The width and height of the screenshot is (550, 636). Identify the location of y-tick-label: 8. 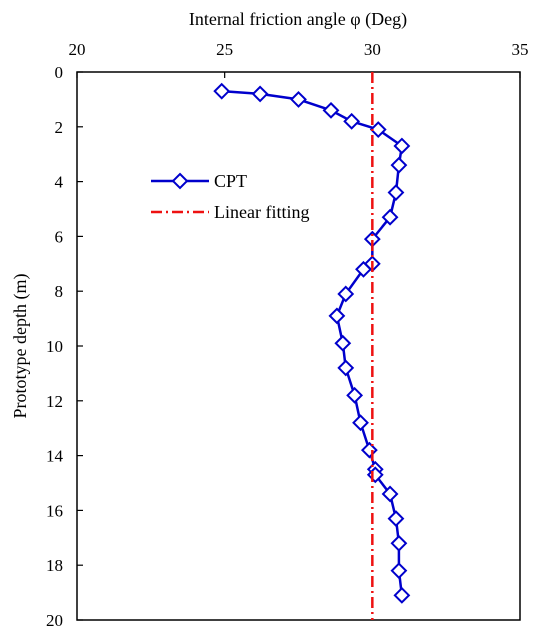
(59, 291).